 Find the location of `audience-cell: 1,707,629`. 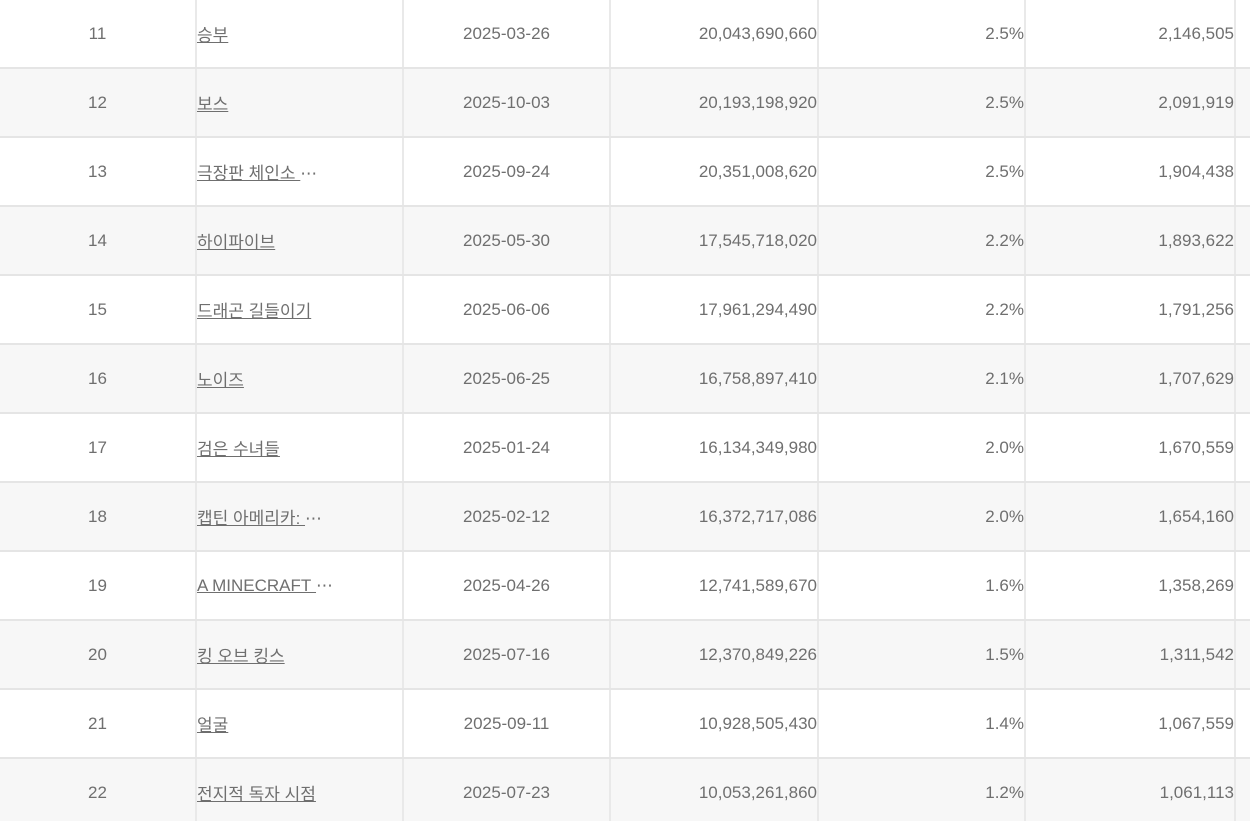

audience-cell: 1,707,629 is located at coordinates (1130, 379).